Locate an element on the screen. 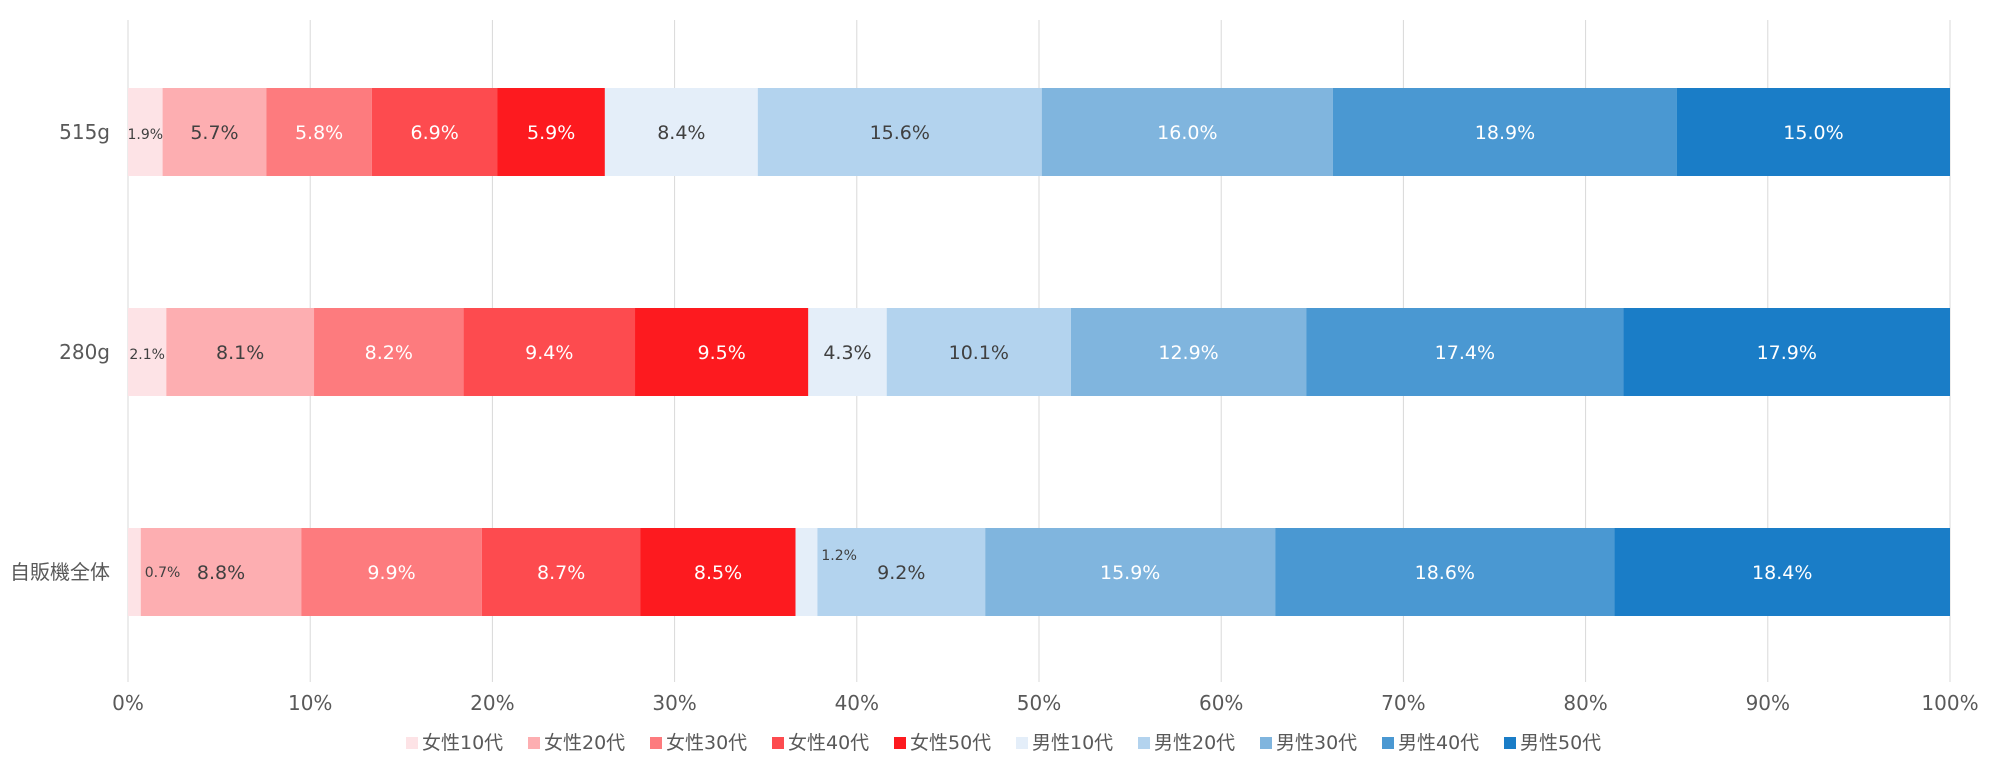 Image resolution: width=2000 pixels, height=779 pixels. legend-label: 女性10代 is located at coordinates (462, 743).